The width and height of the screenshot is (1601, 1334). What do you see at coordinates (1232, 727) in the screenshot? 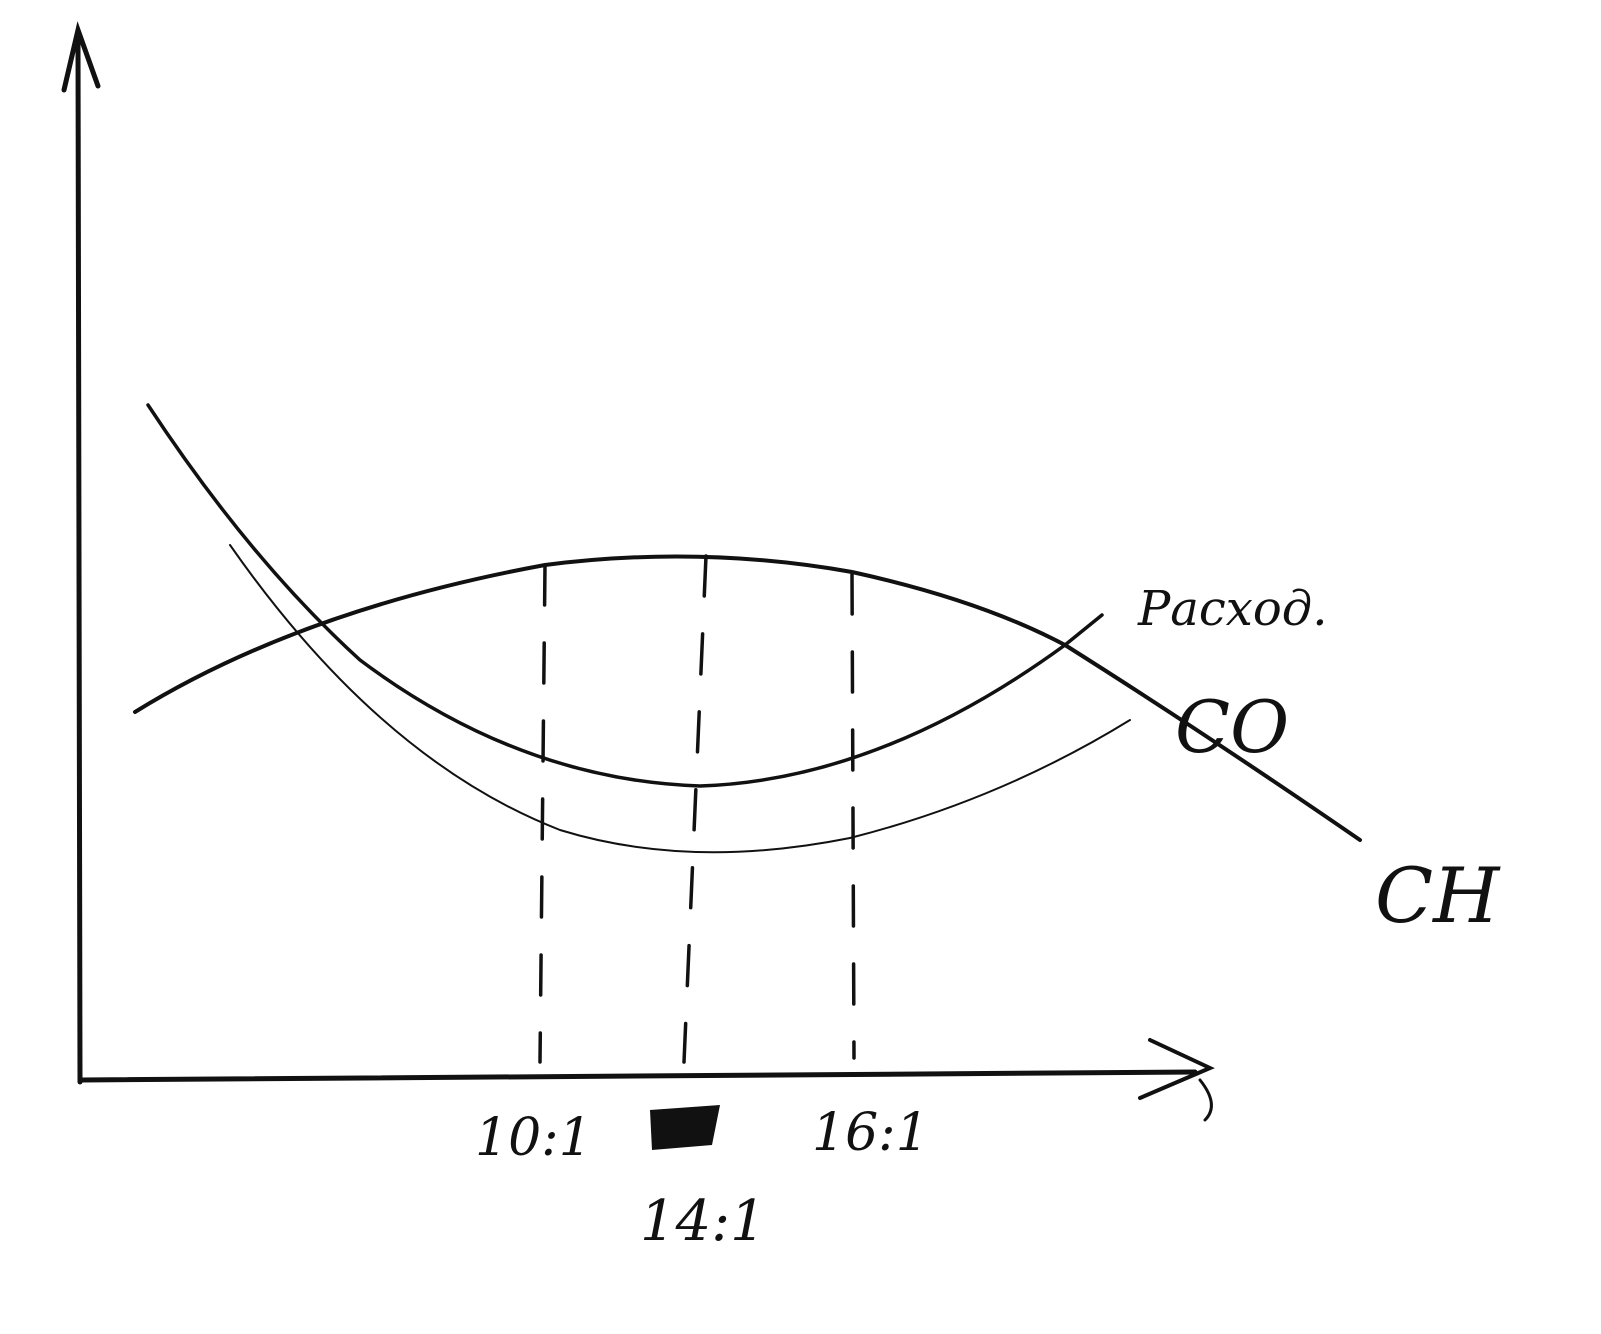
I see `label-co: CO` at bounding box center [1232, 727].